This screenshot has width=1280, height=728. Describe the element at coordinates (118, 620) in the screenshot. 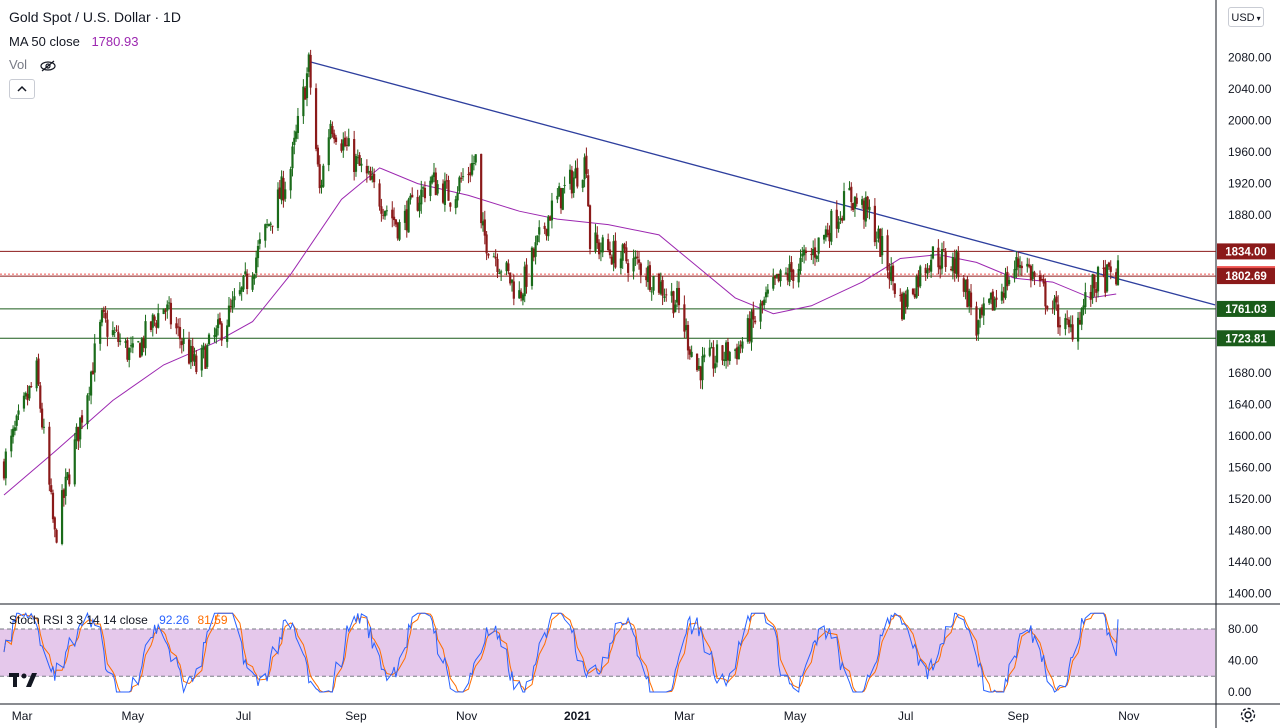

I see `stoch-legend: Stoch RSI 3 3 14 14 close 92.26 81.59` at that location.